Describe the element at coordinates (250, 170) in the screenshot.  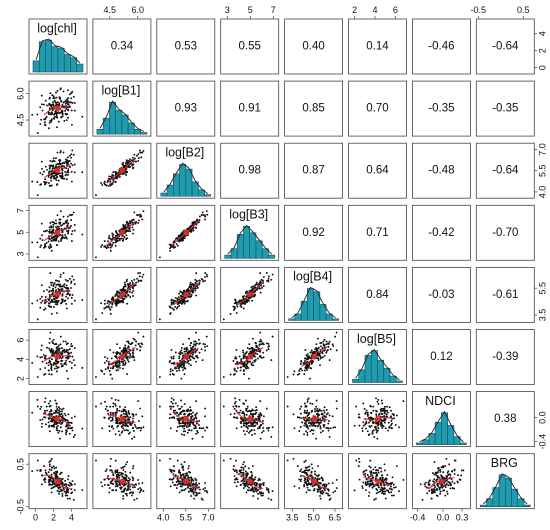
I see `panel-2-3: 0.98` at that location.